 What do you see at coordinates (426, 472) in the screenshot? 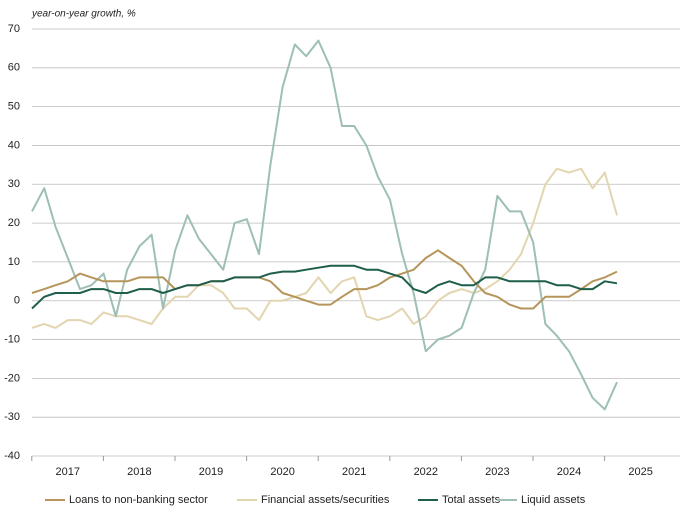
I see `x-tick-label: 2022` at bounding box center [426, 472].